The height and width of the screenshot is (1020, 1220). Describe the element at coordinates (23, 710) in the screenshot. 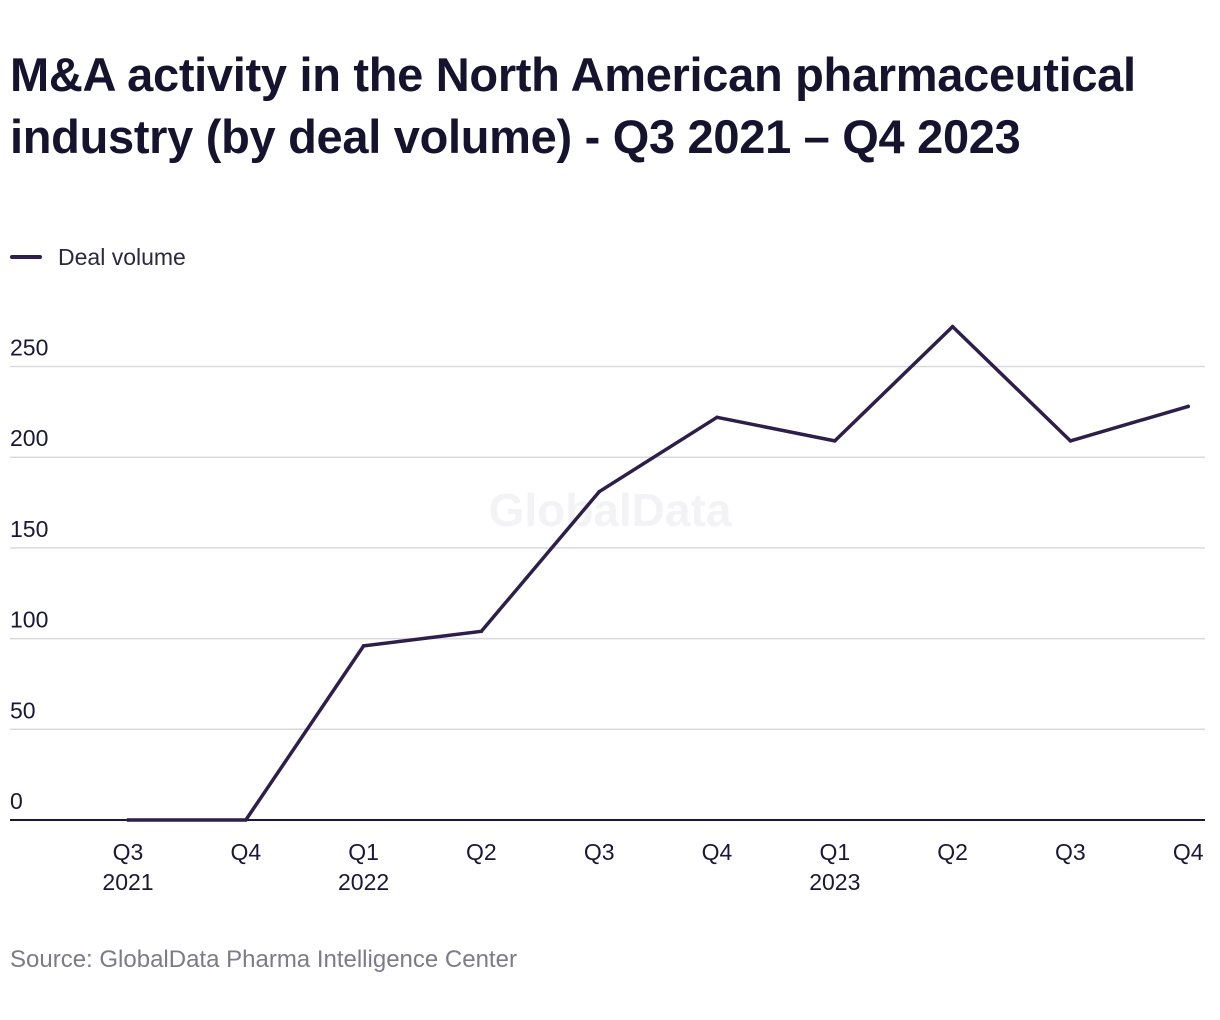

I see `y-tick-label: 50` at that location.